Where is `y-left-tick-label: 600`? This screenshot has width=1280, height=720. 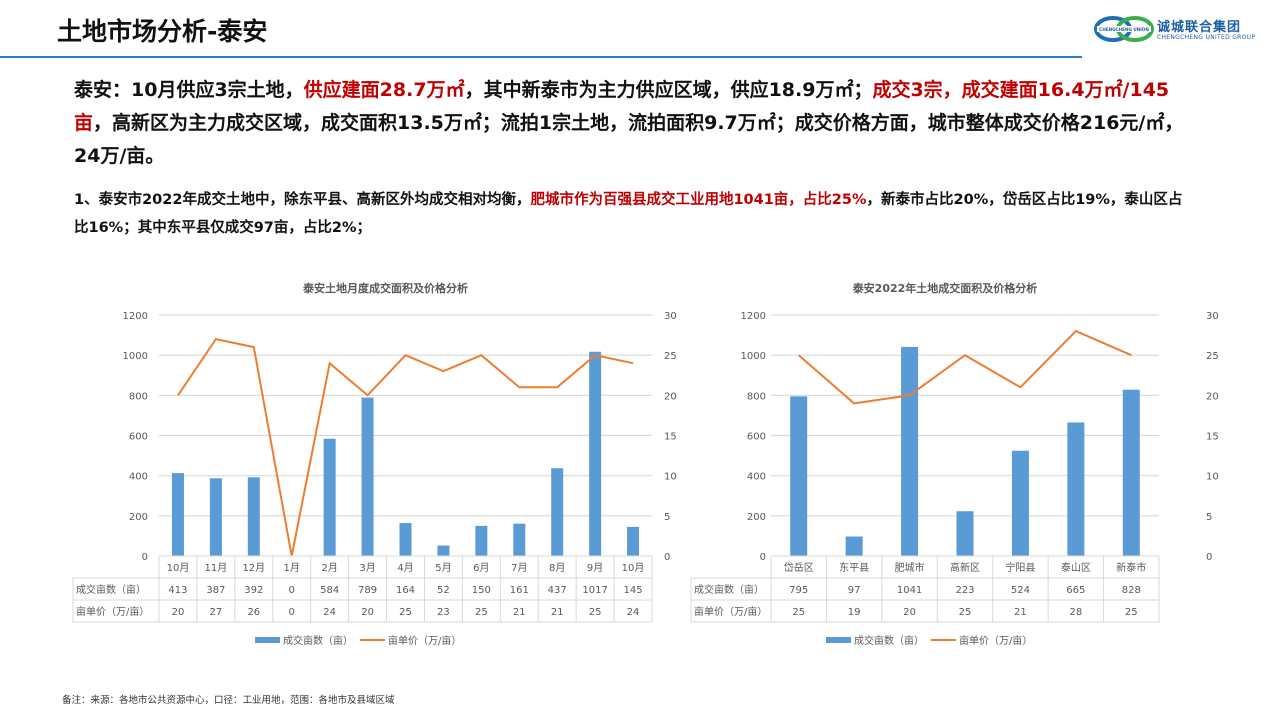
y-left-tick-label: 600 is located at coordinates (756, 437).